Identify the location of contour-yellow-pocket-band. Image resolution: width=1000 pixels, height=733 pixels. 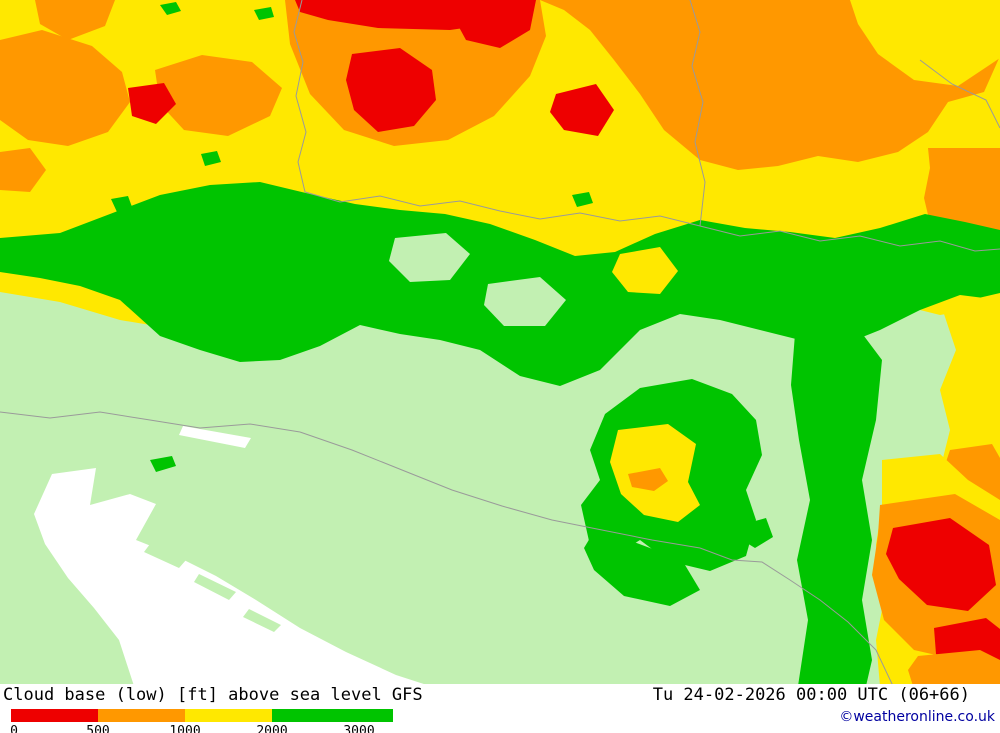
(645, 270).